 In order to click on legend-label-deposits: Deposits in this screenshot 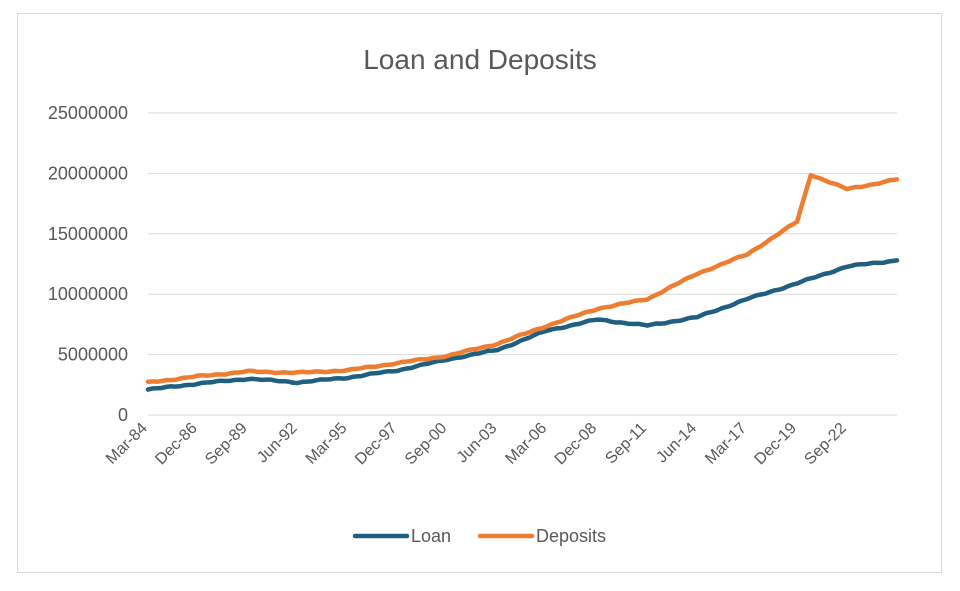, I will do `click(571, 536)`.